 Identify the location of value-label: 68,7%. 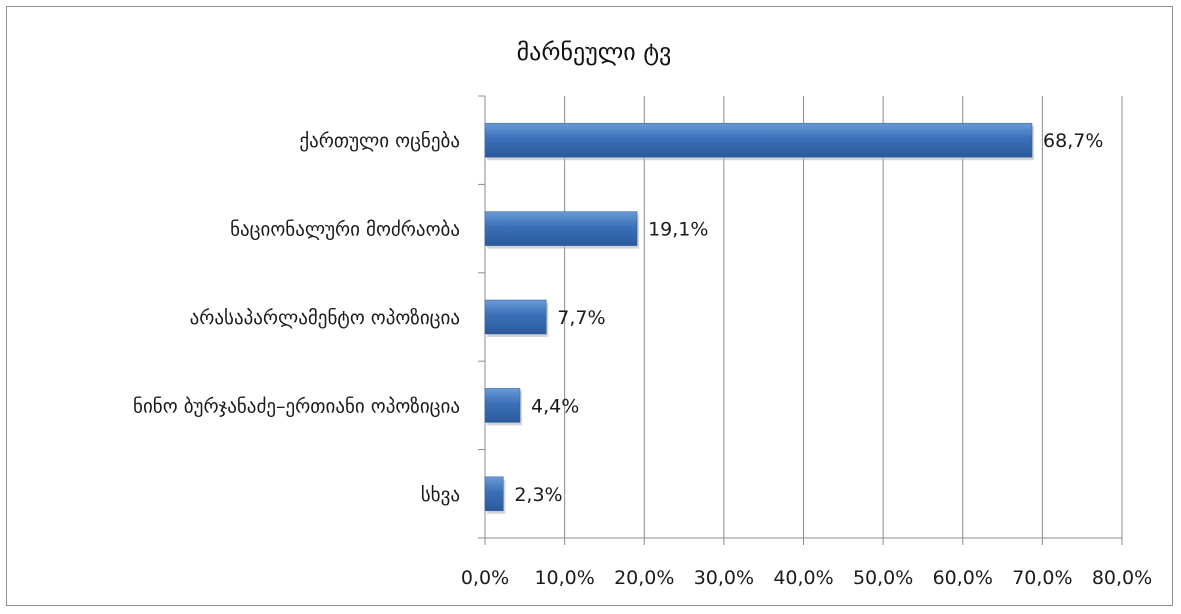
(1073, 141).